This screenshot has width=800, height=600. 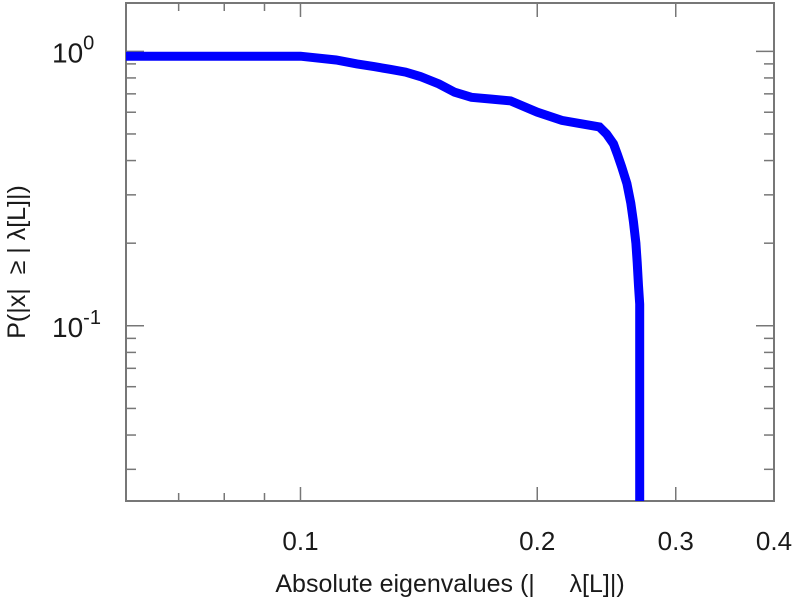 What do you see at coordinates (300, 541) in the screenshot?
I see `x-tick-label: 0.1` at bounding box center [300, 541].